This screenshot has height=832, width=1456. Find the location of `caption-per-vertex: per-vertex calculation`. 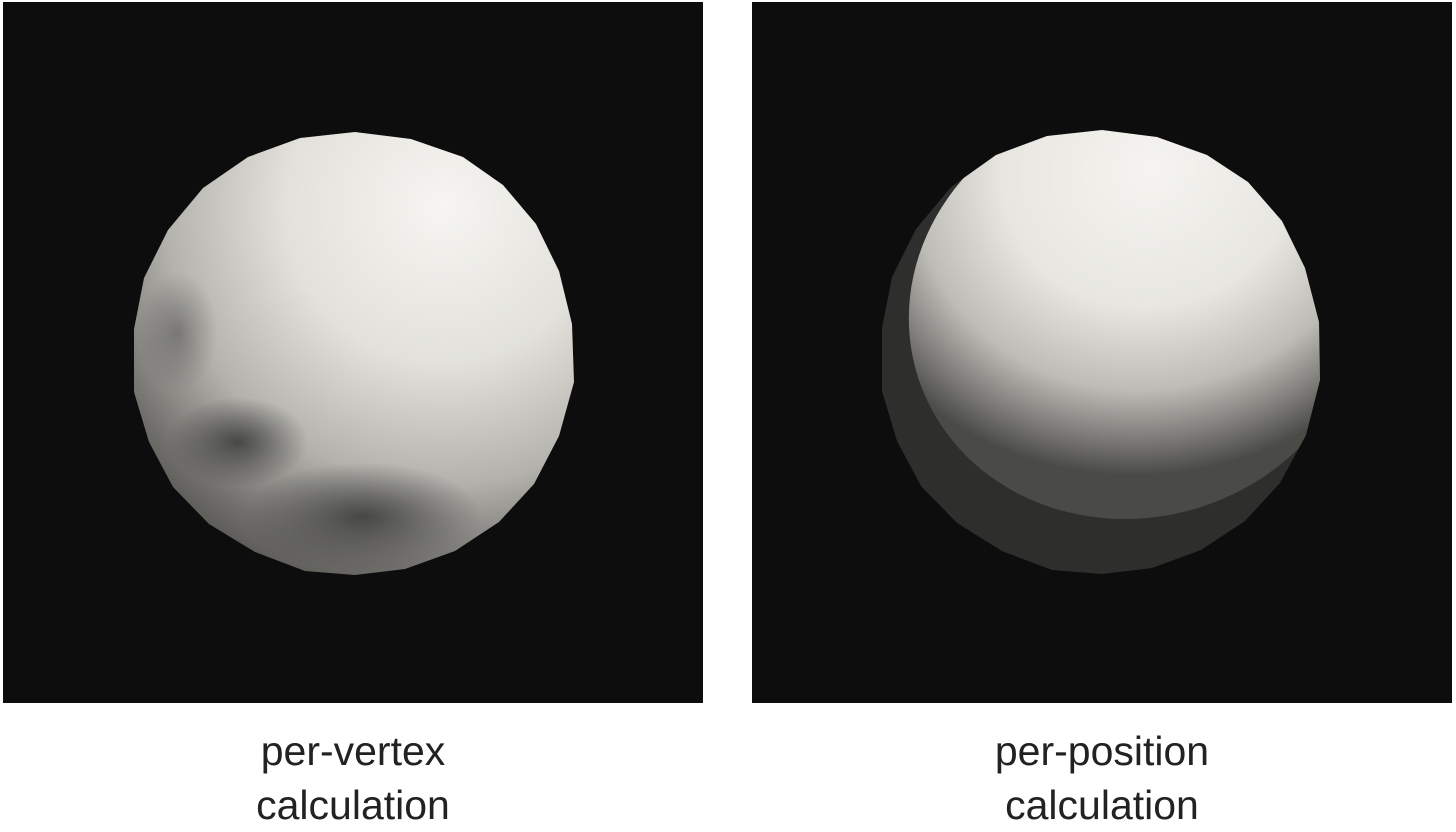

caption-per-vertex: per-vertex calculation is located at coordinates (353, 778).